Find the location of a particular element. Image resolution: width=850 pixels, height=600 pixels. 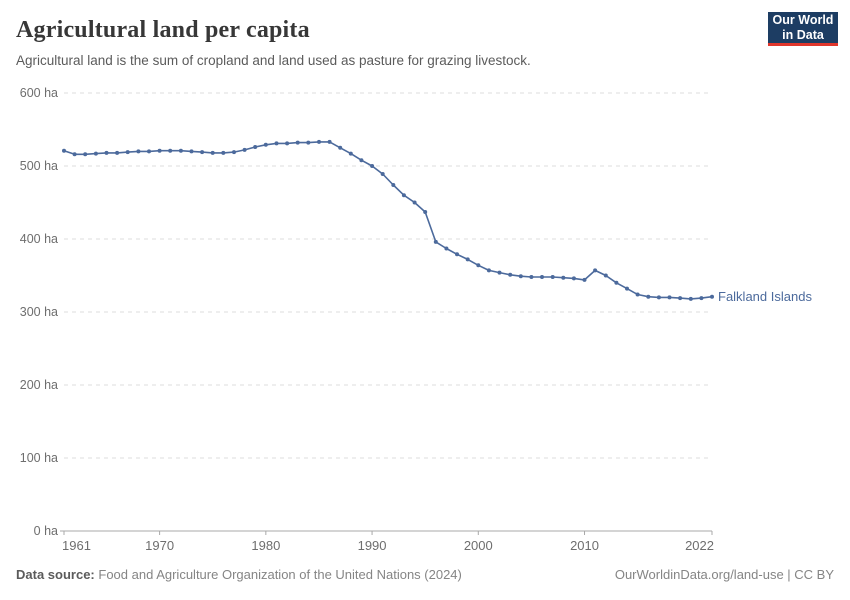

y-tick-label: 0 ha is located at coordinates (46, 531).